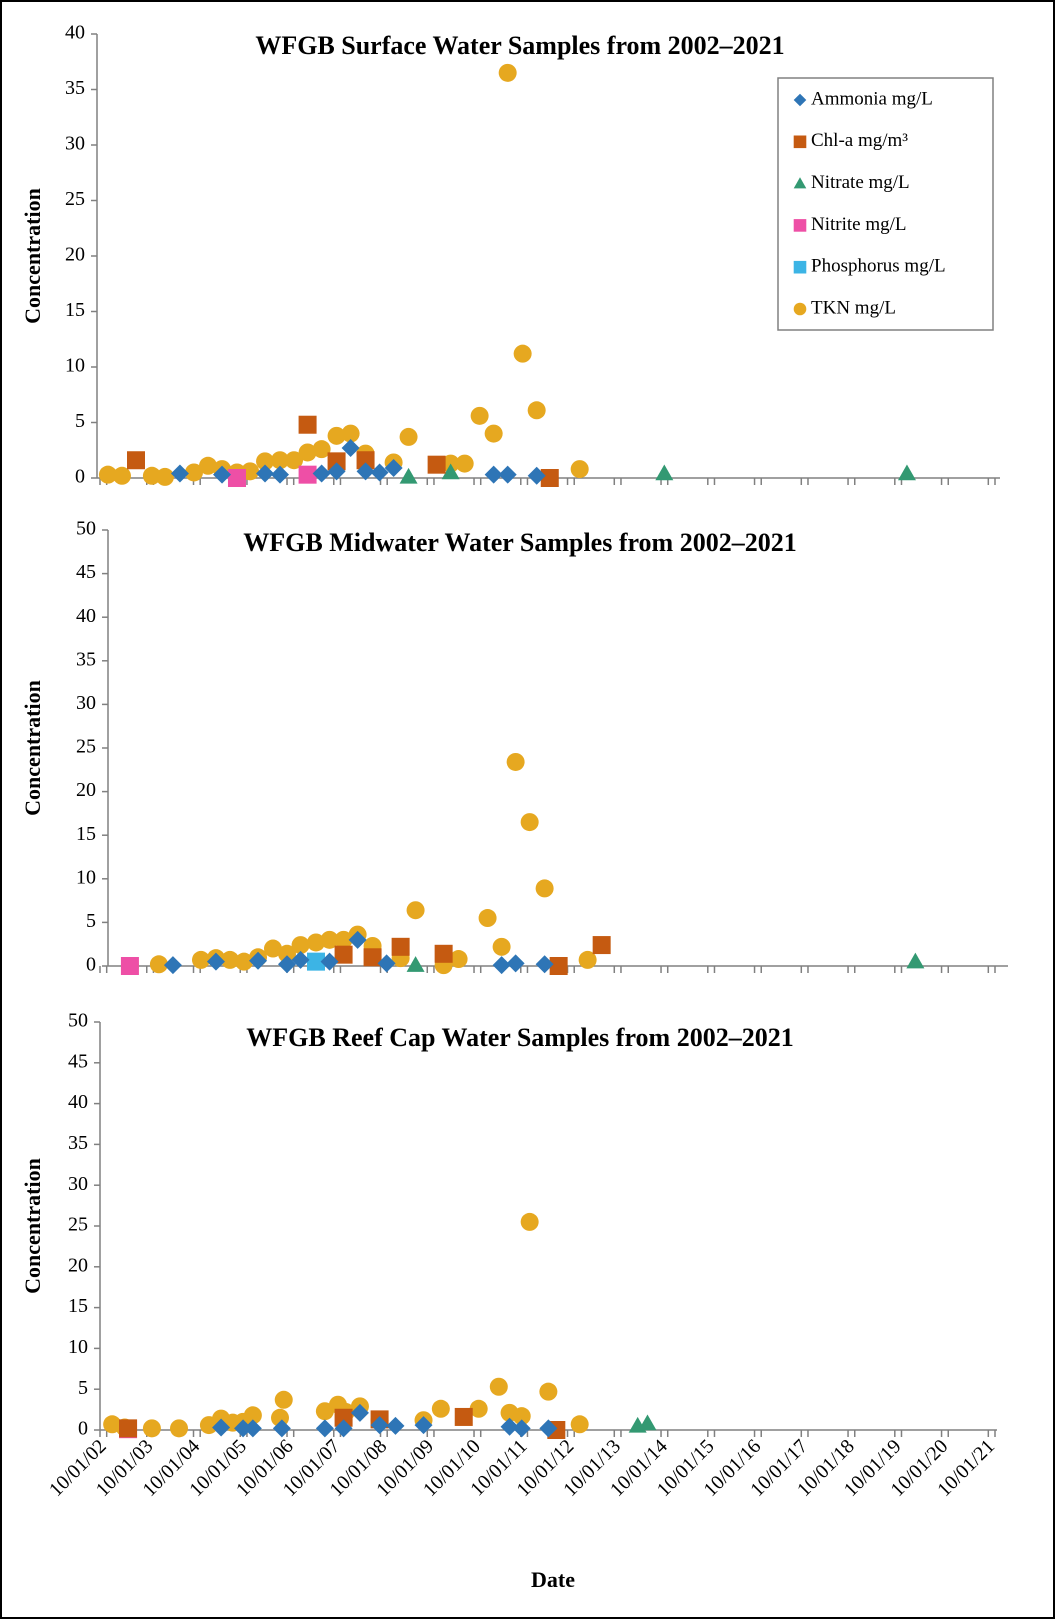 The image size is (1055, 1619). What do you see at coordinates (885, 204) in the screenshot?
I see `legend-box` at bounding box center [885, 204].